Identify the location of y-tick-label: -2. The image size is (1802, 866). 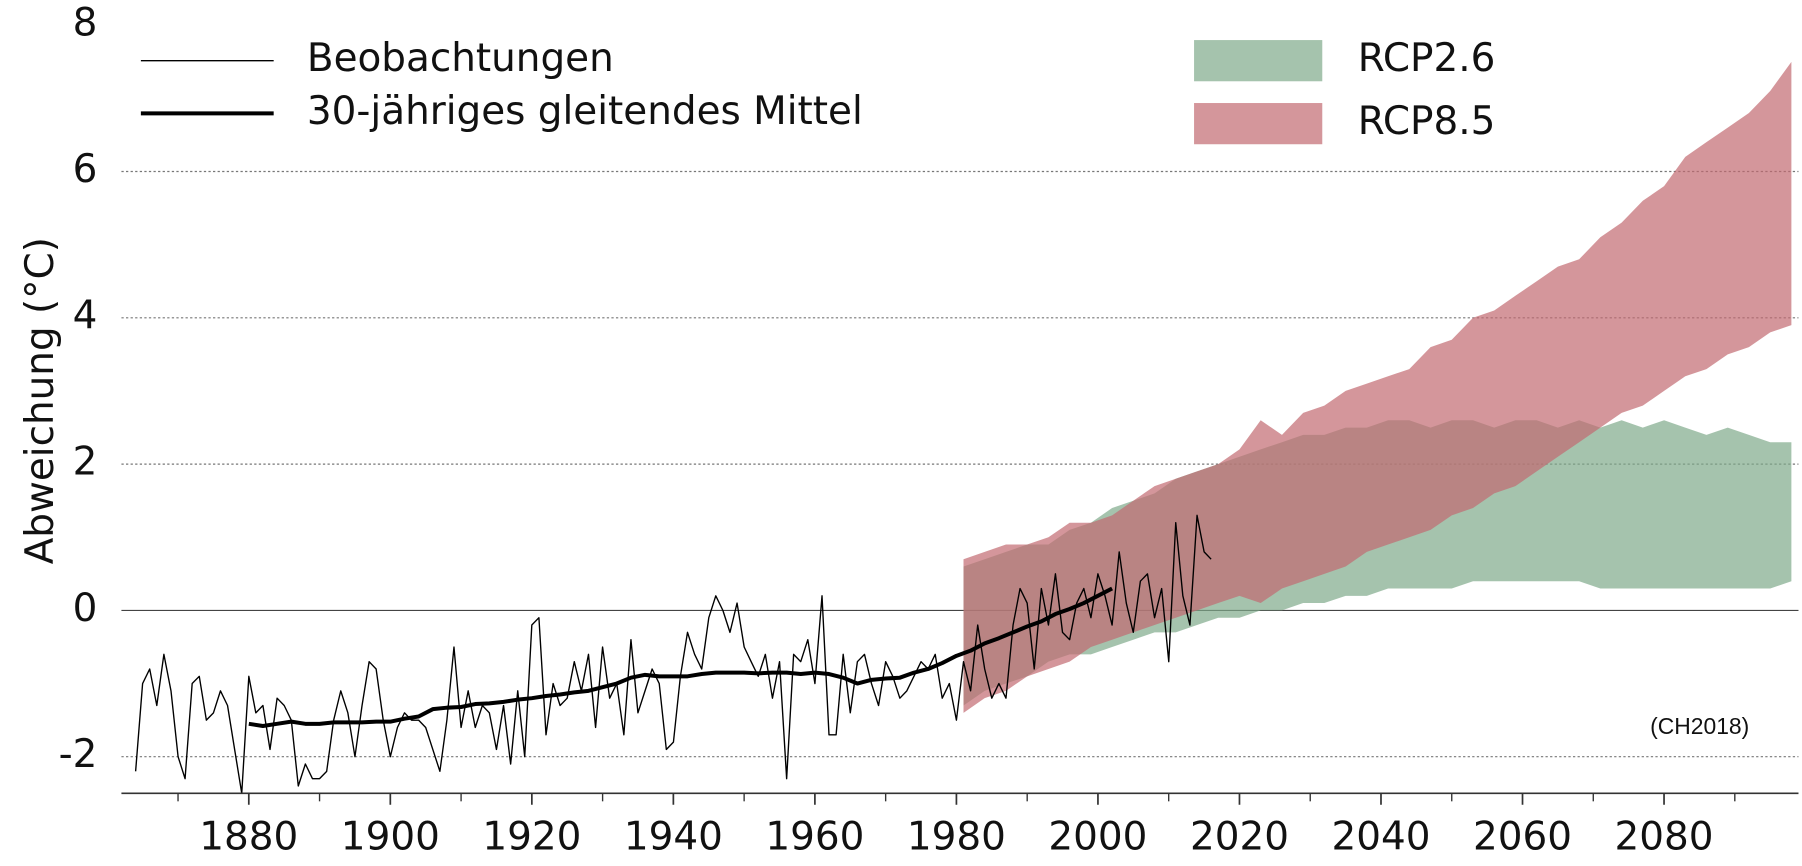
(78, 754).